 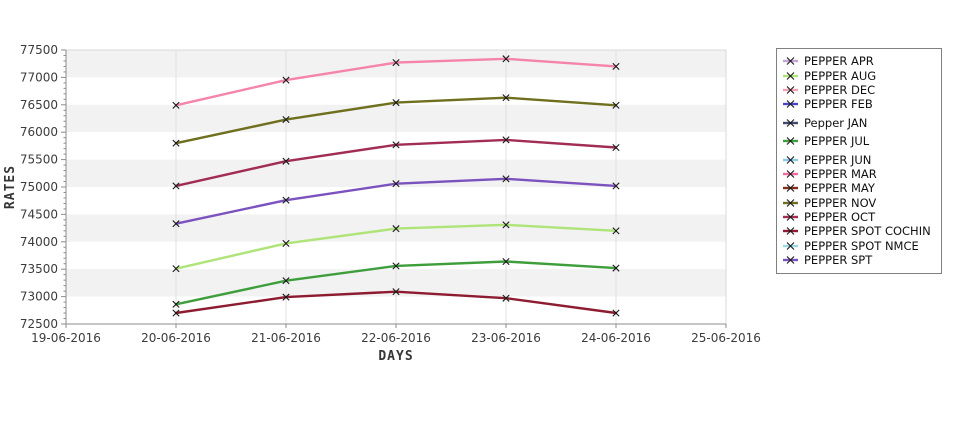 What do you see at coordinates (39, 242) in the screenshot?
I see `y-tick-label: 74000` at bounding box center [39, 242].